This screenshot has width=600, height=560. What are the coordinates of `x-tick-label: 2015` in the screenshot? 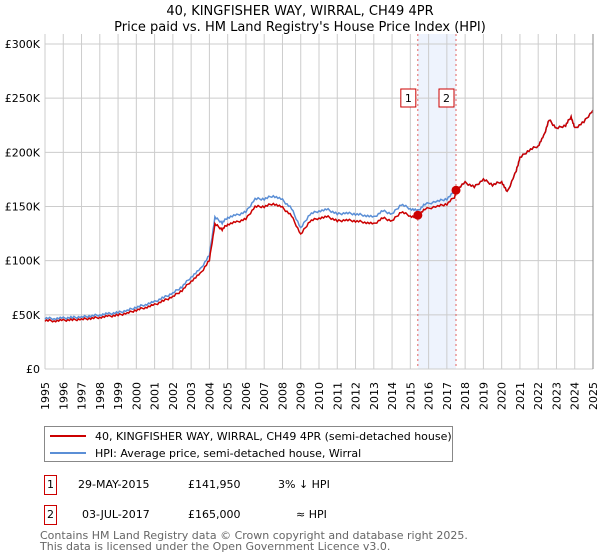 It's located at (410, 396).